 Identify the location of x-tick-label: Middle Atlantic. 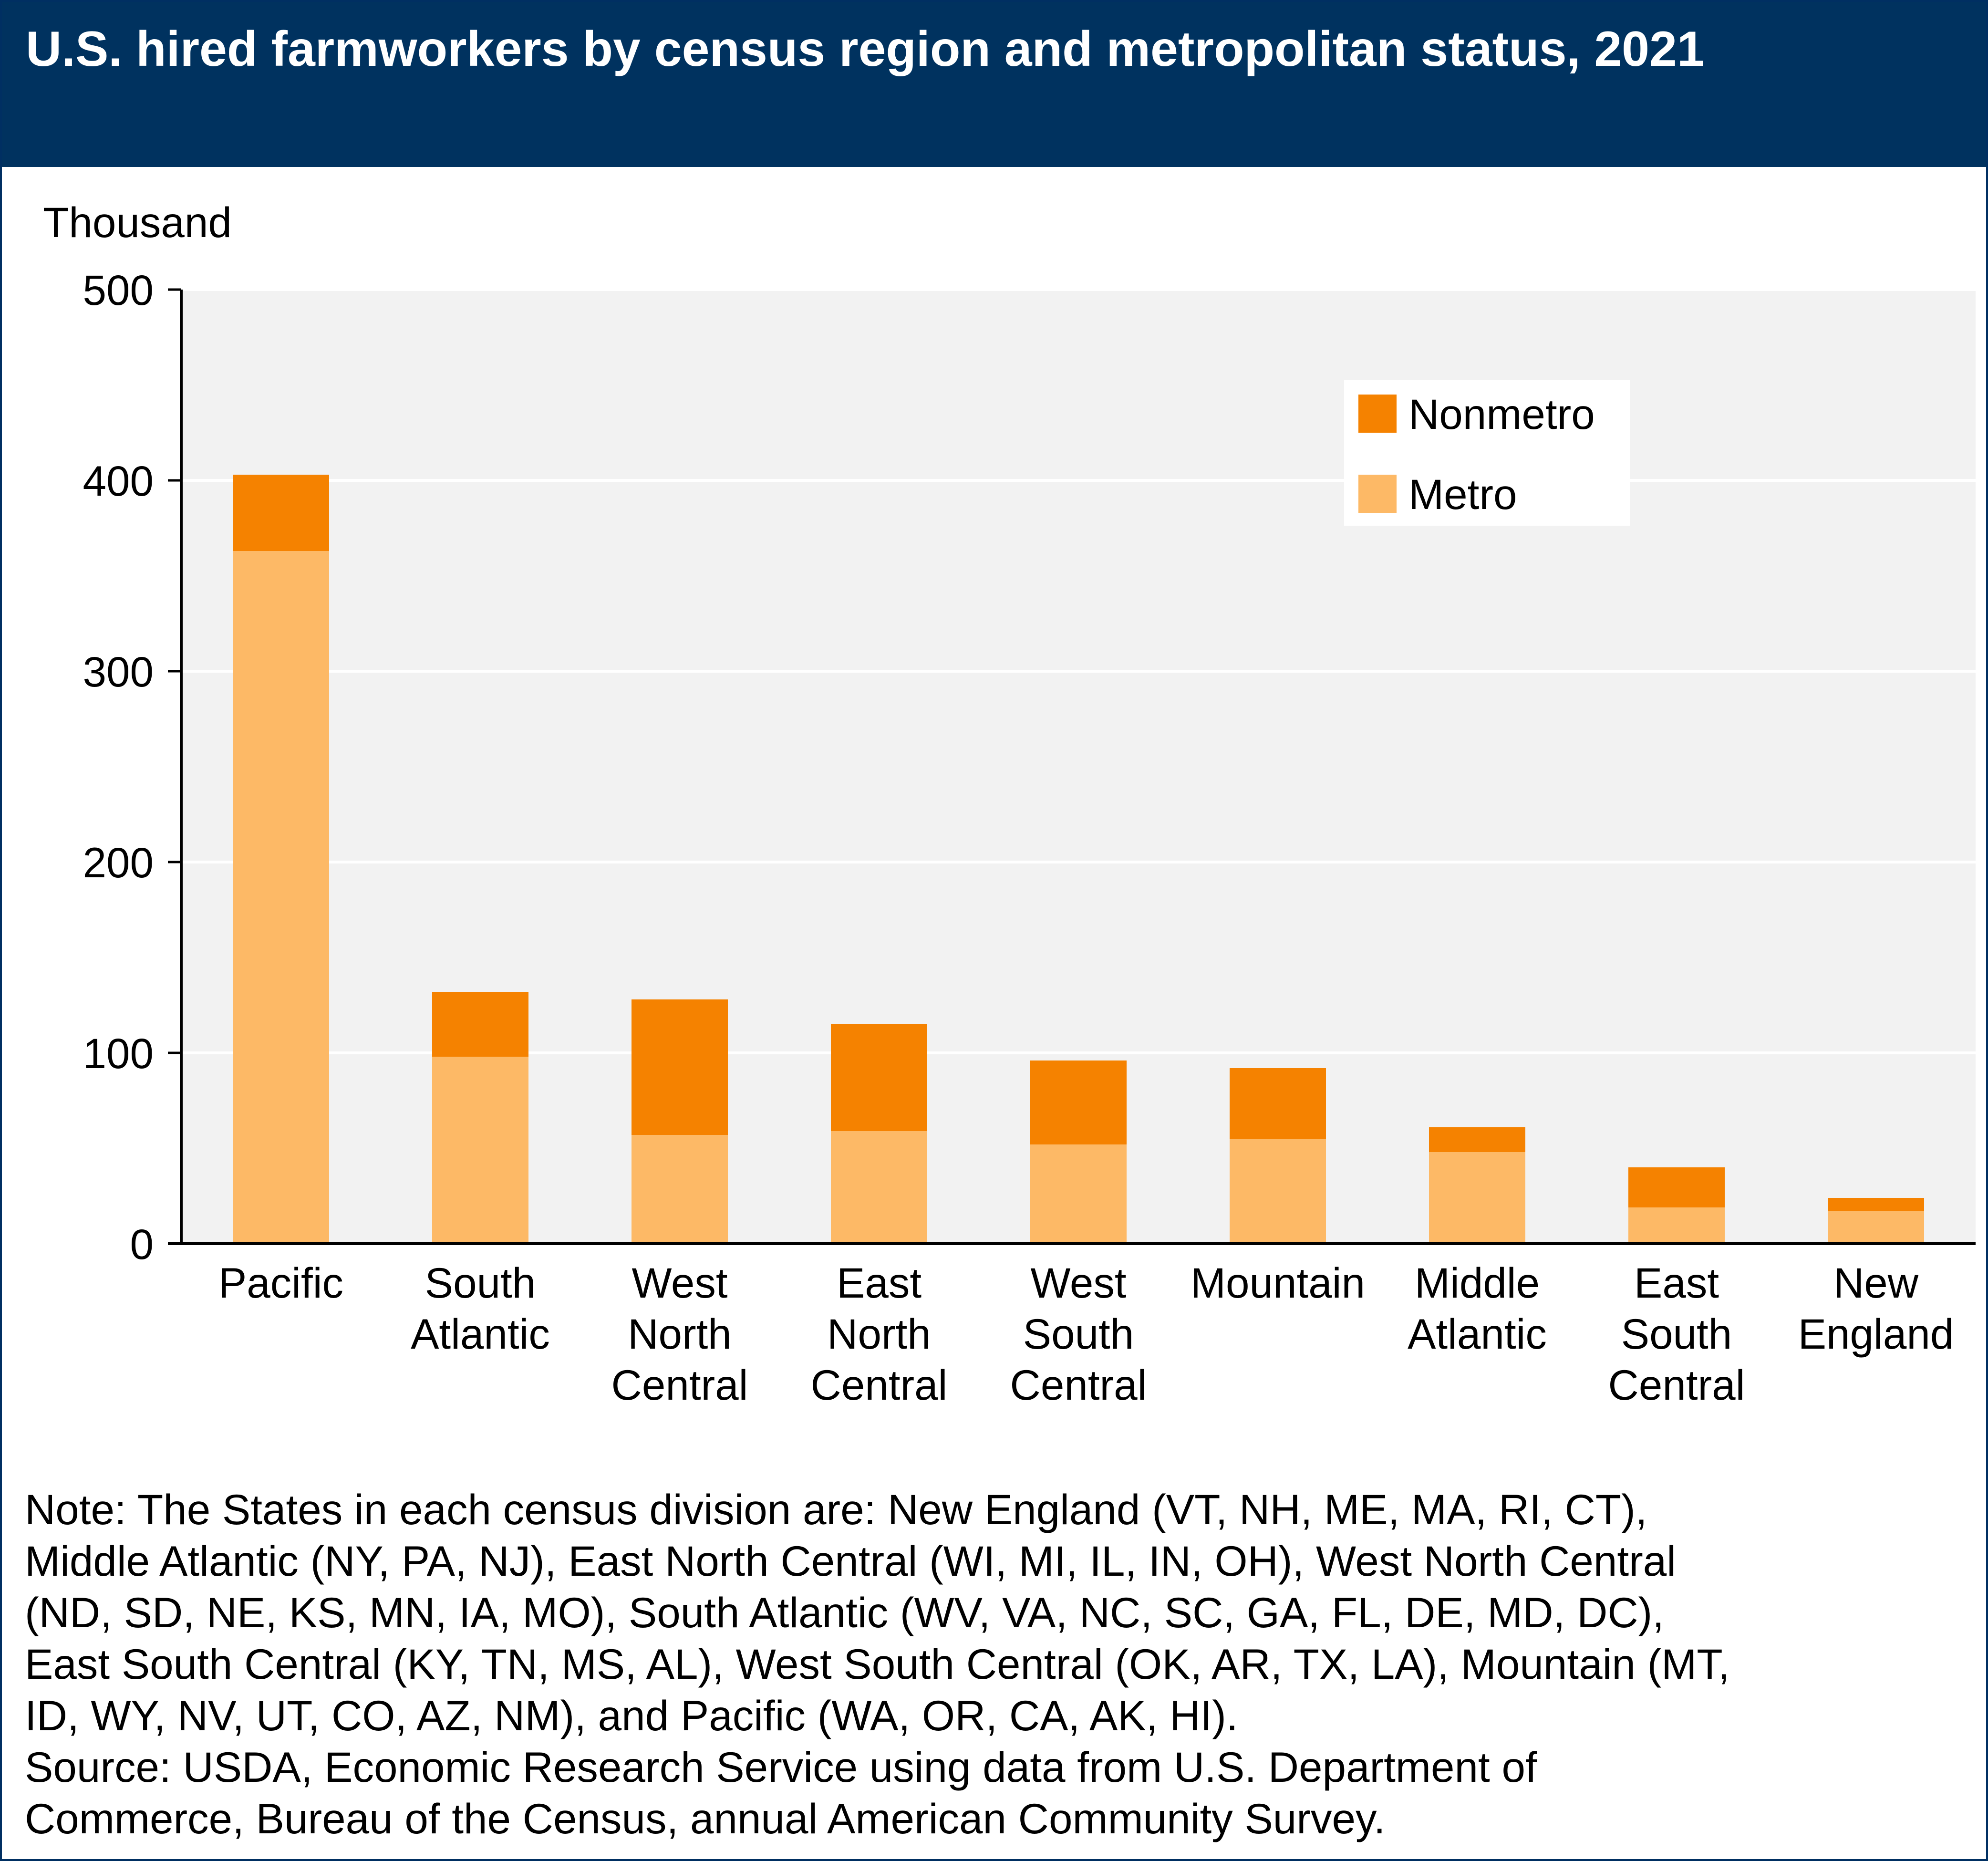
(1478, 1309).